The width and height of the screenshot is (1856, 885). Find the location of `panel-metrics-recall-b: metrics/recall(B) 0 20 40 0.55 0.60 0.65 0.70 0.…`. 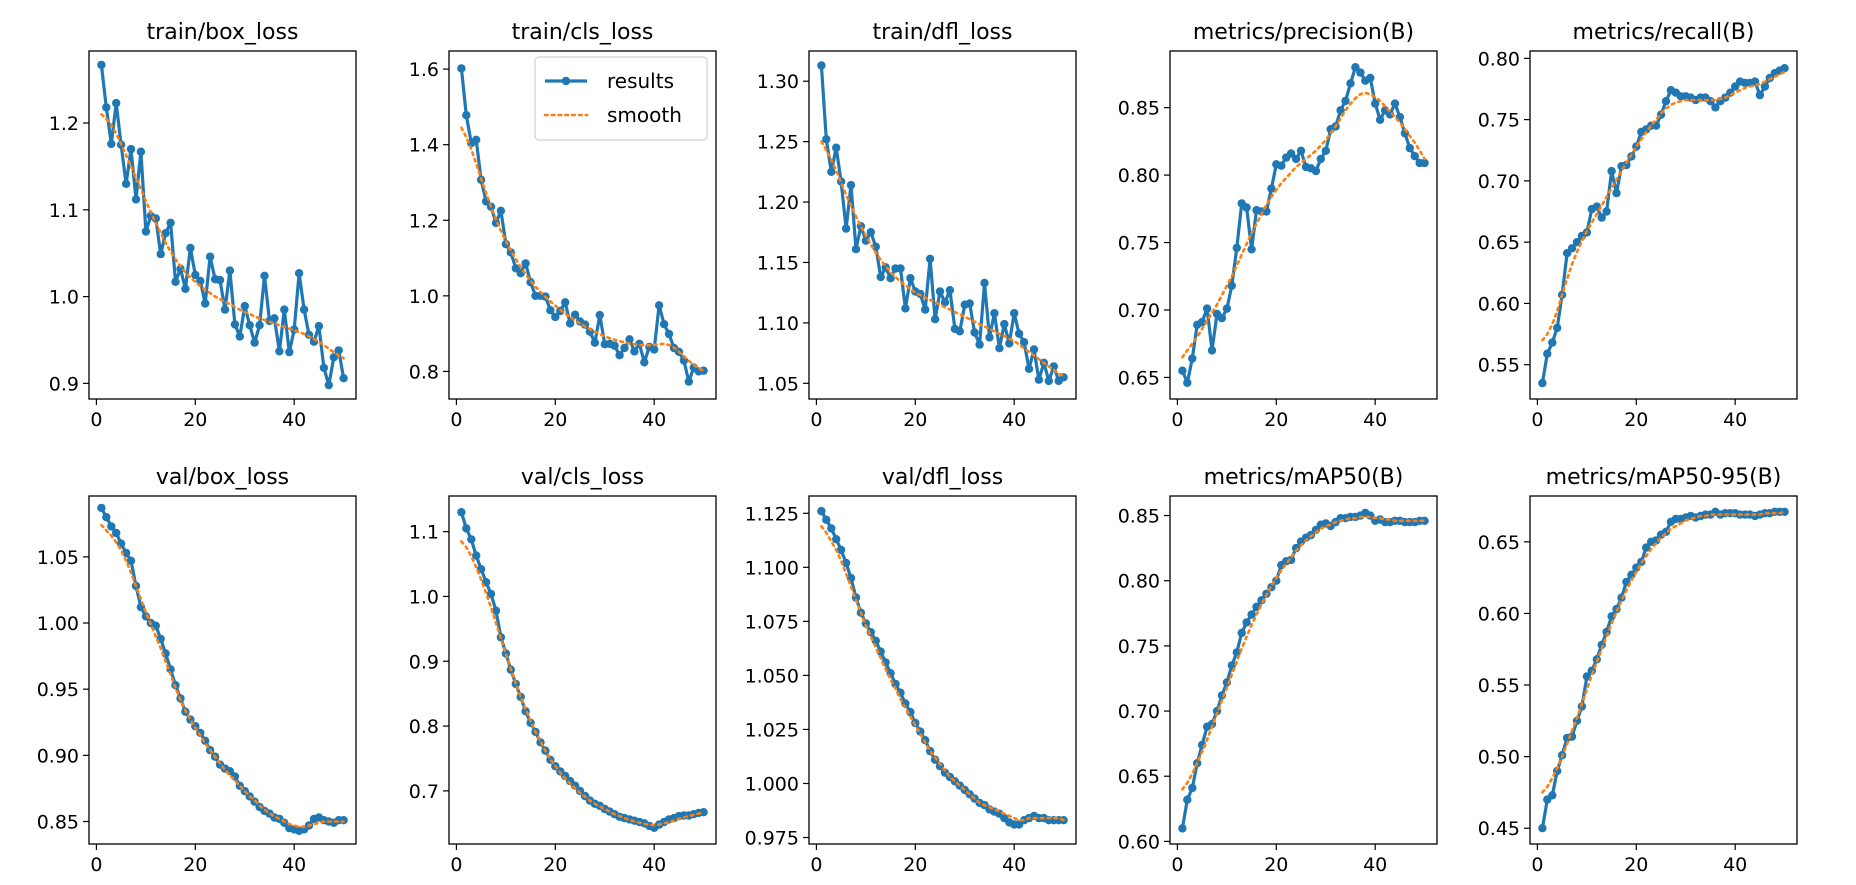

panel-metrics-recall-b: metrics/recall(B) 0 20 40 0.55 0.60 0.65 0.70 0.… is located at coordinates (1638, 225).